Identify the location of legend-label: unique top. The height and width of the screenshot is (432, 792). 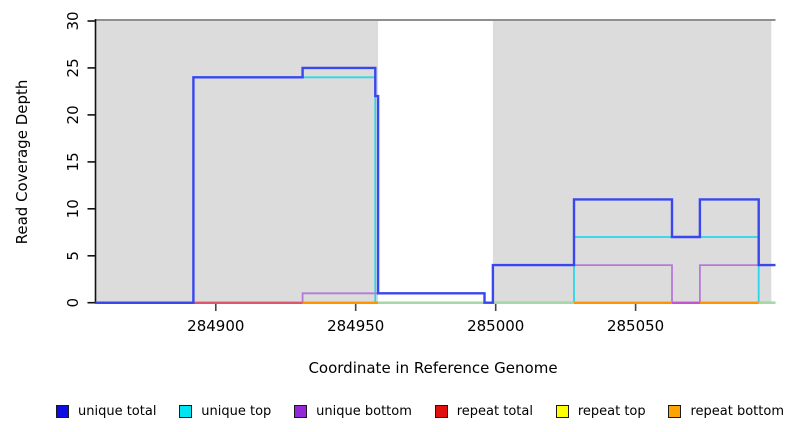
(236, 411).